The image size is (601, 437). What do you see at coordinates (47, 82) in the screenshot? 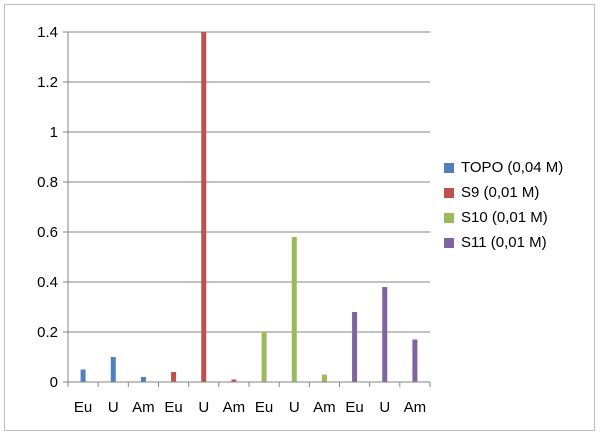
I see `y-tick-label: 1.2` at bounding box center [47, 82].